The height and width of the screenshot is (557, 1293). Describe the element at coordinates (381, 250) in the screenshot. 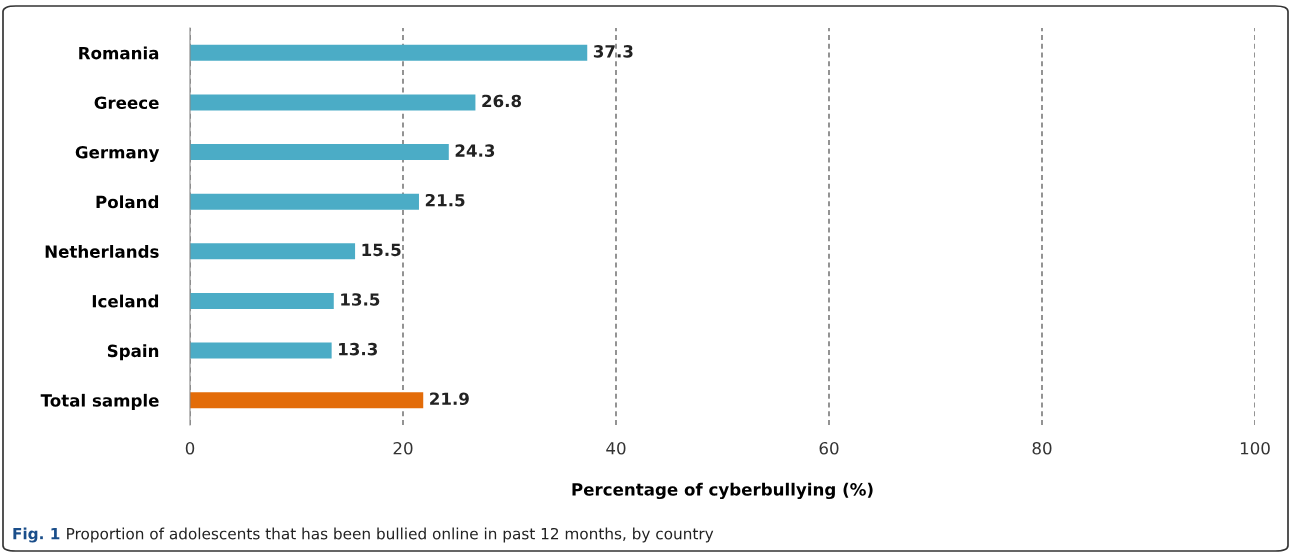

I see `data-label: 15.5` at that location.